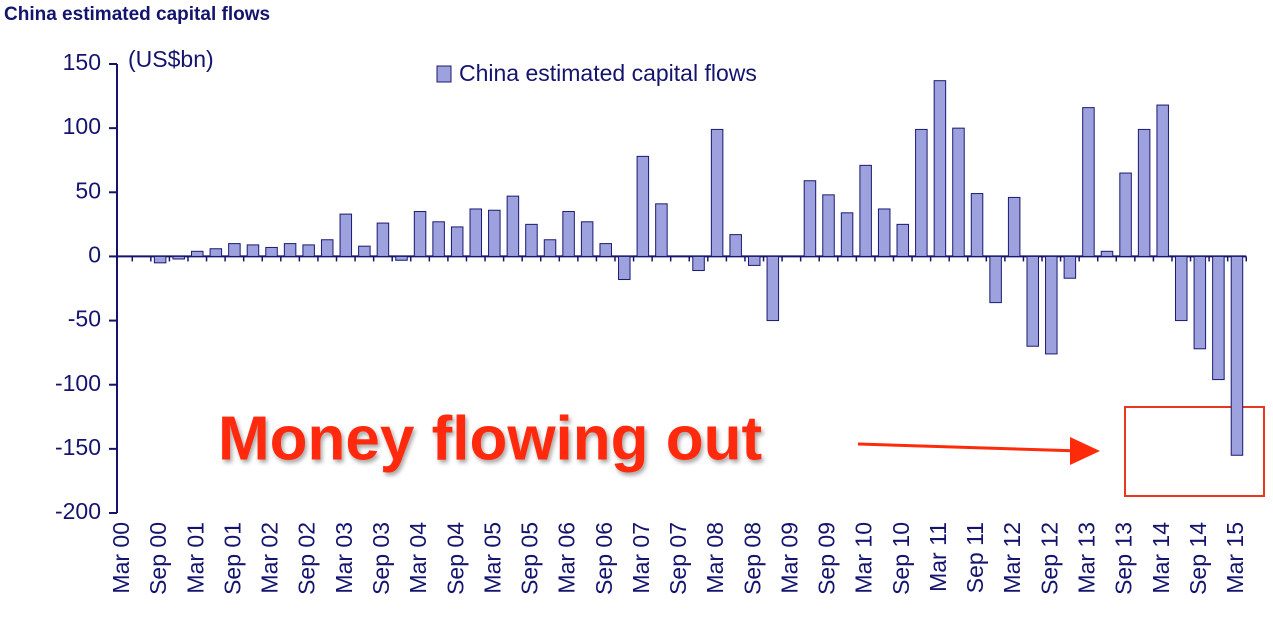  Describe the element at coordinates (1087, 558) in the screenshot. I see `x-tick-label: Mar 13` at that location.